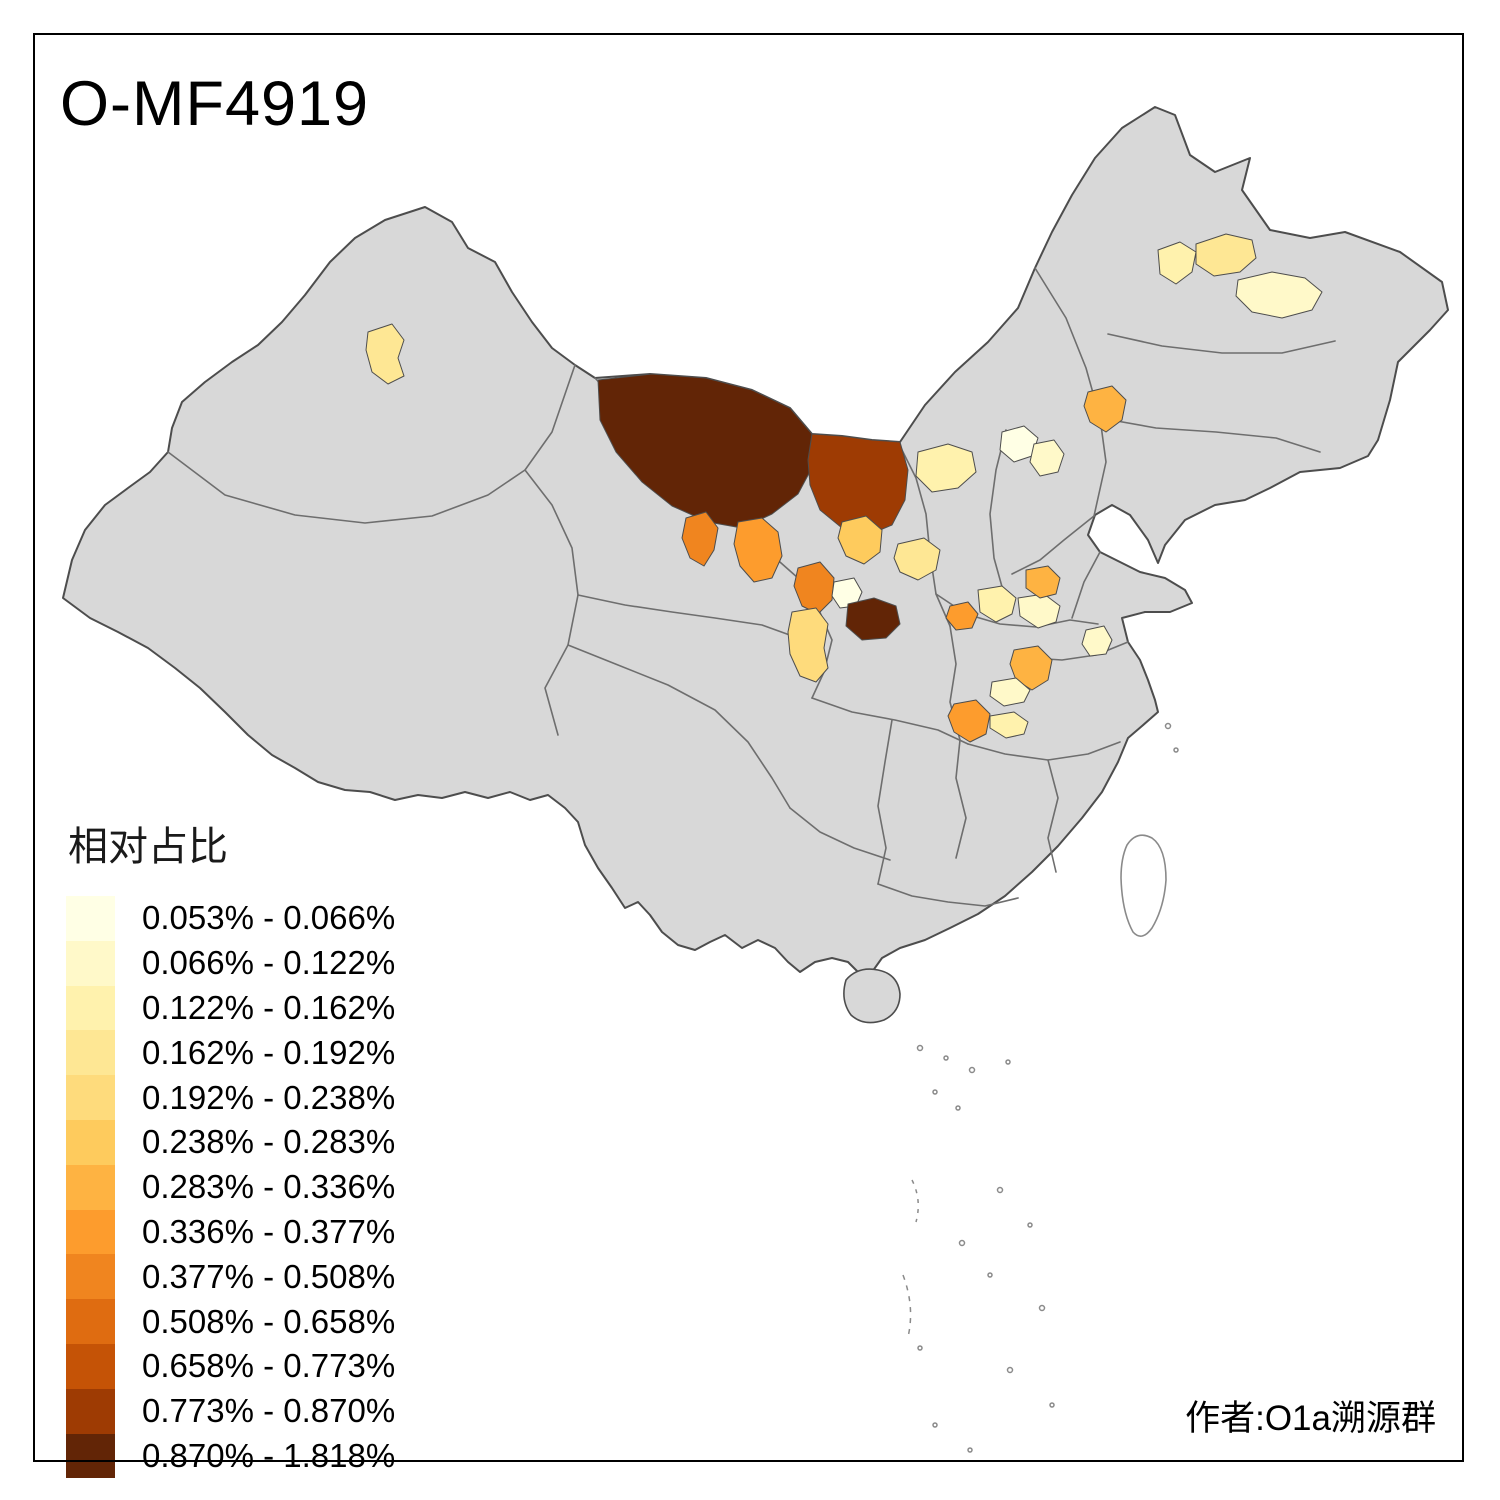 The width and height of the screenshot is (1500, 1500). What do you see at coordinates (148, 847) in the screenshot?
I see `legend-title: 相对占比` at bounding box center [148, 847].